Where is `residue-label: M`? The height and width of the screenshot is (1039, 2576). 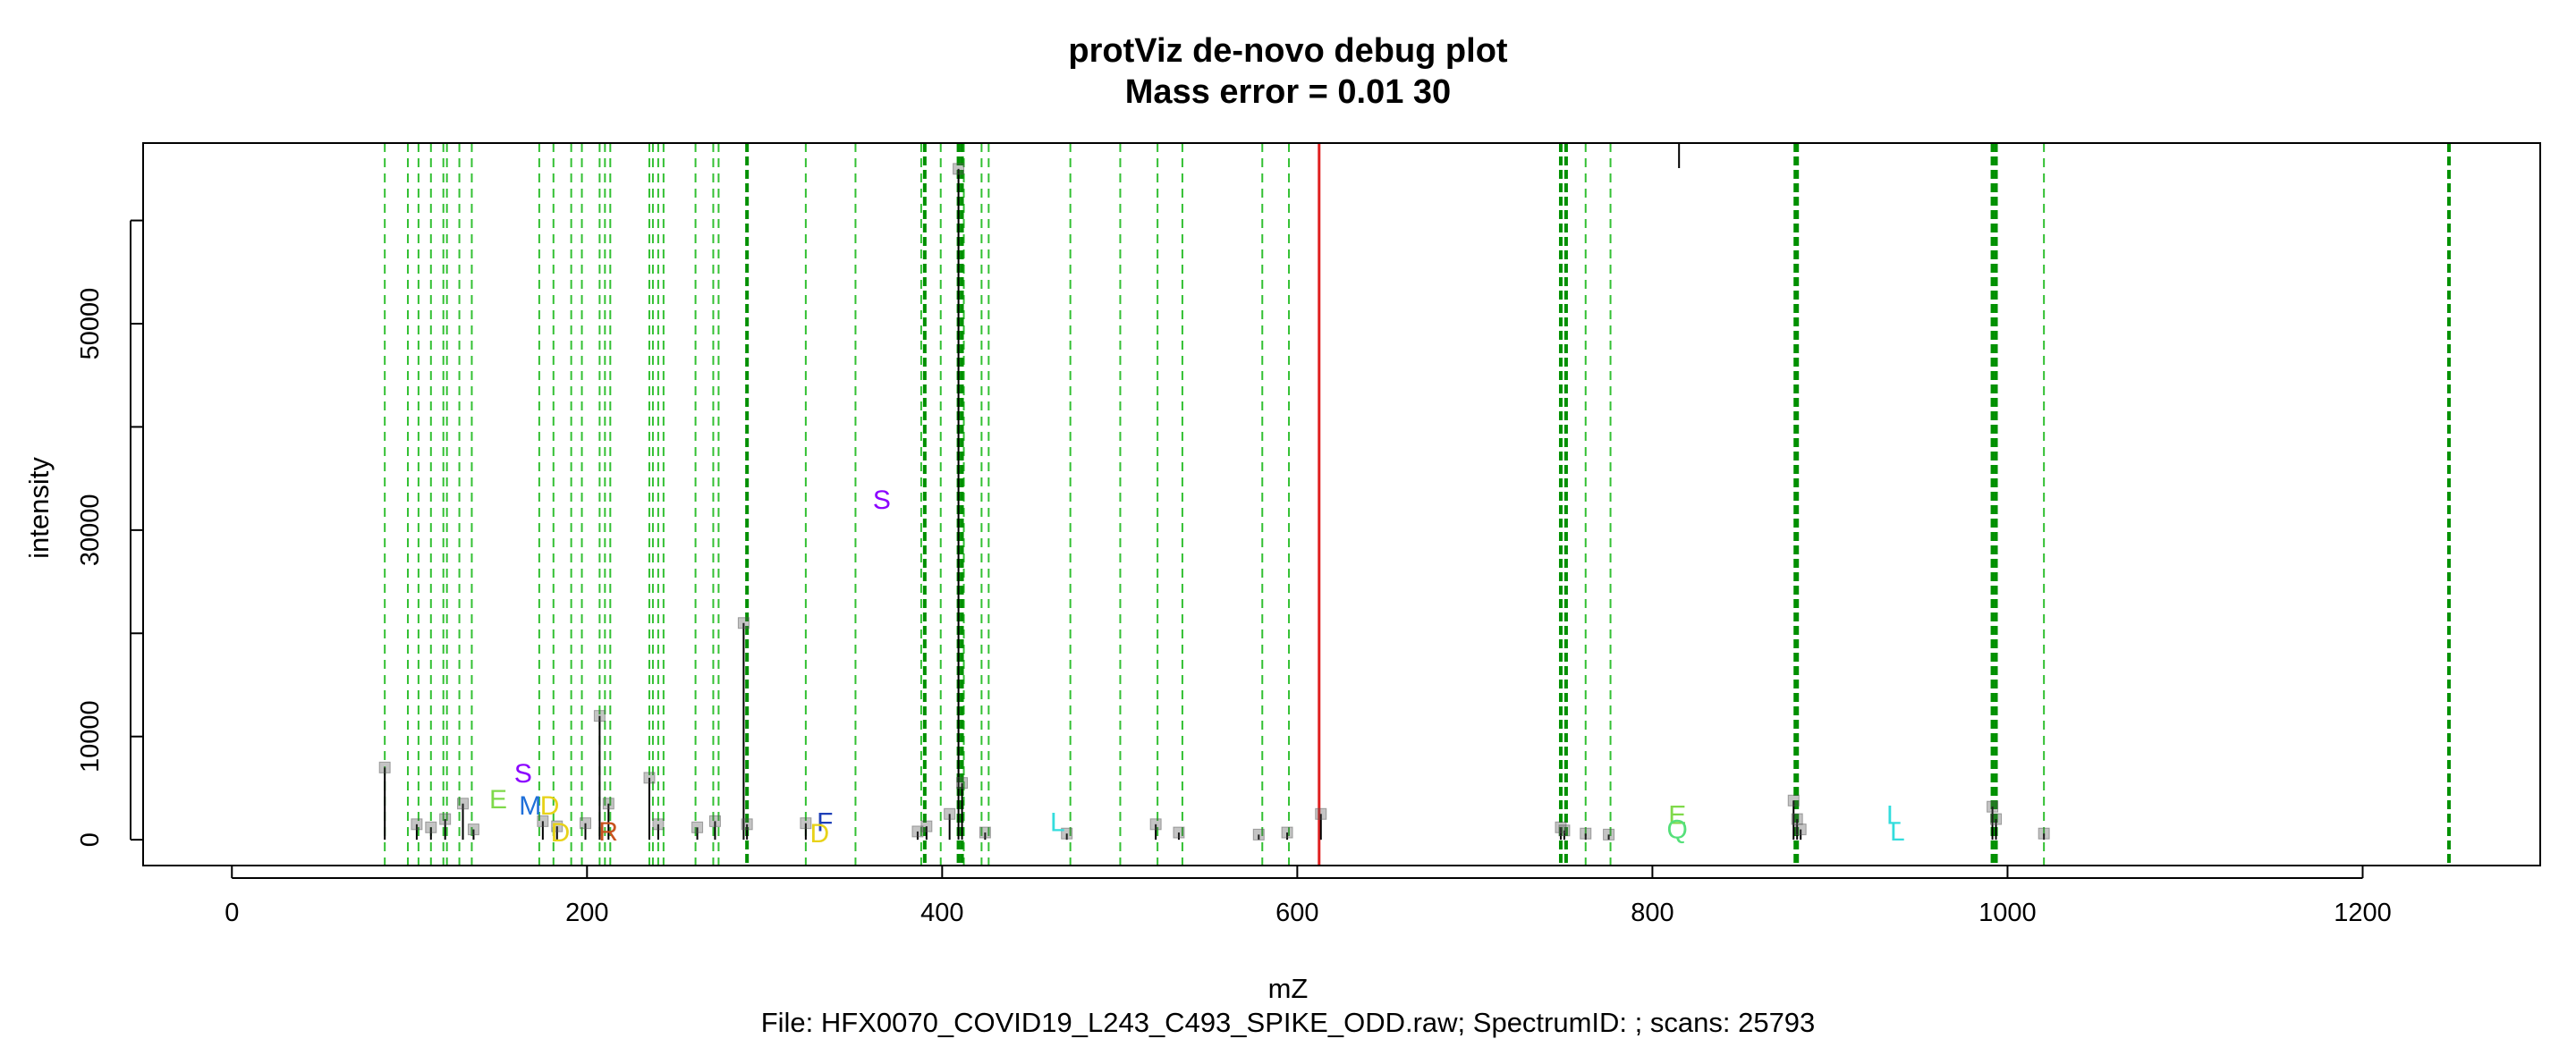
residue-label: M is located at coordinates (530, 806).